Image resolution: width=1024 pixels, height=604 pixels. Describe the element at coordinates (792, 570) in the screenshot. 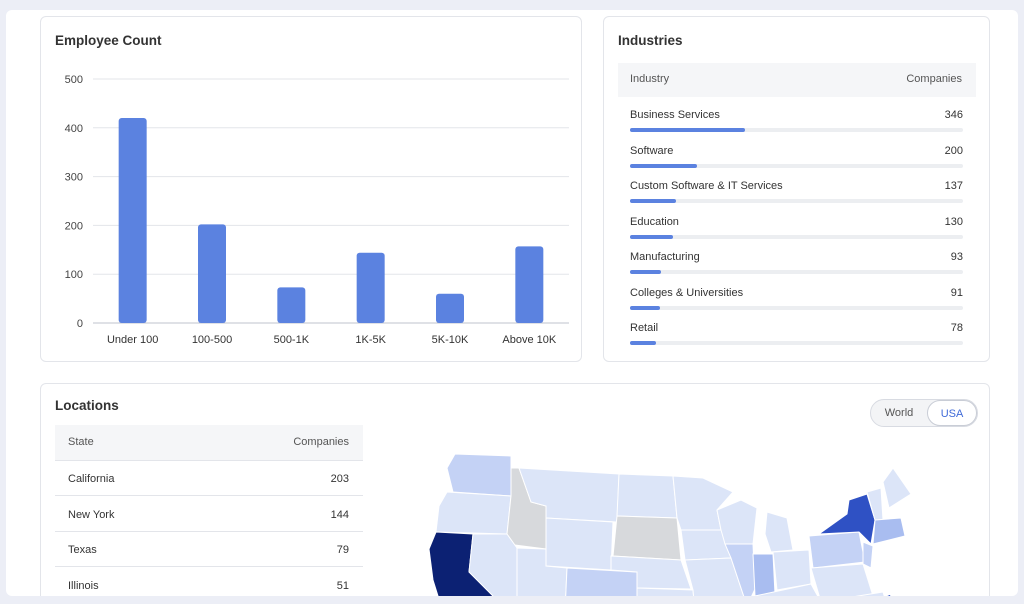

I see `map-state-ohio` at that location.